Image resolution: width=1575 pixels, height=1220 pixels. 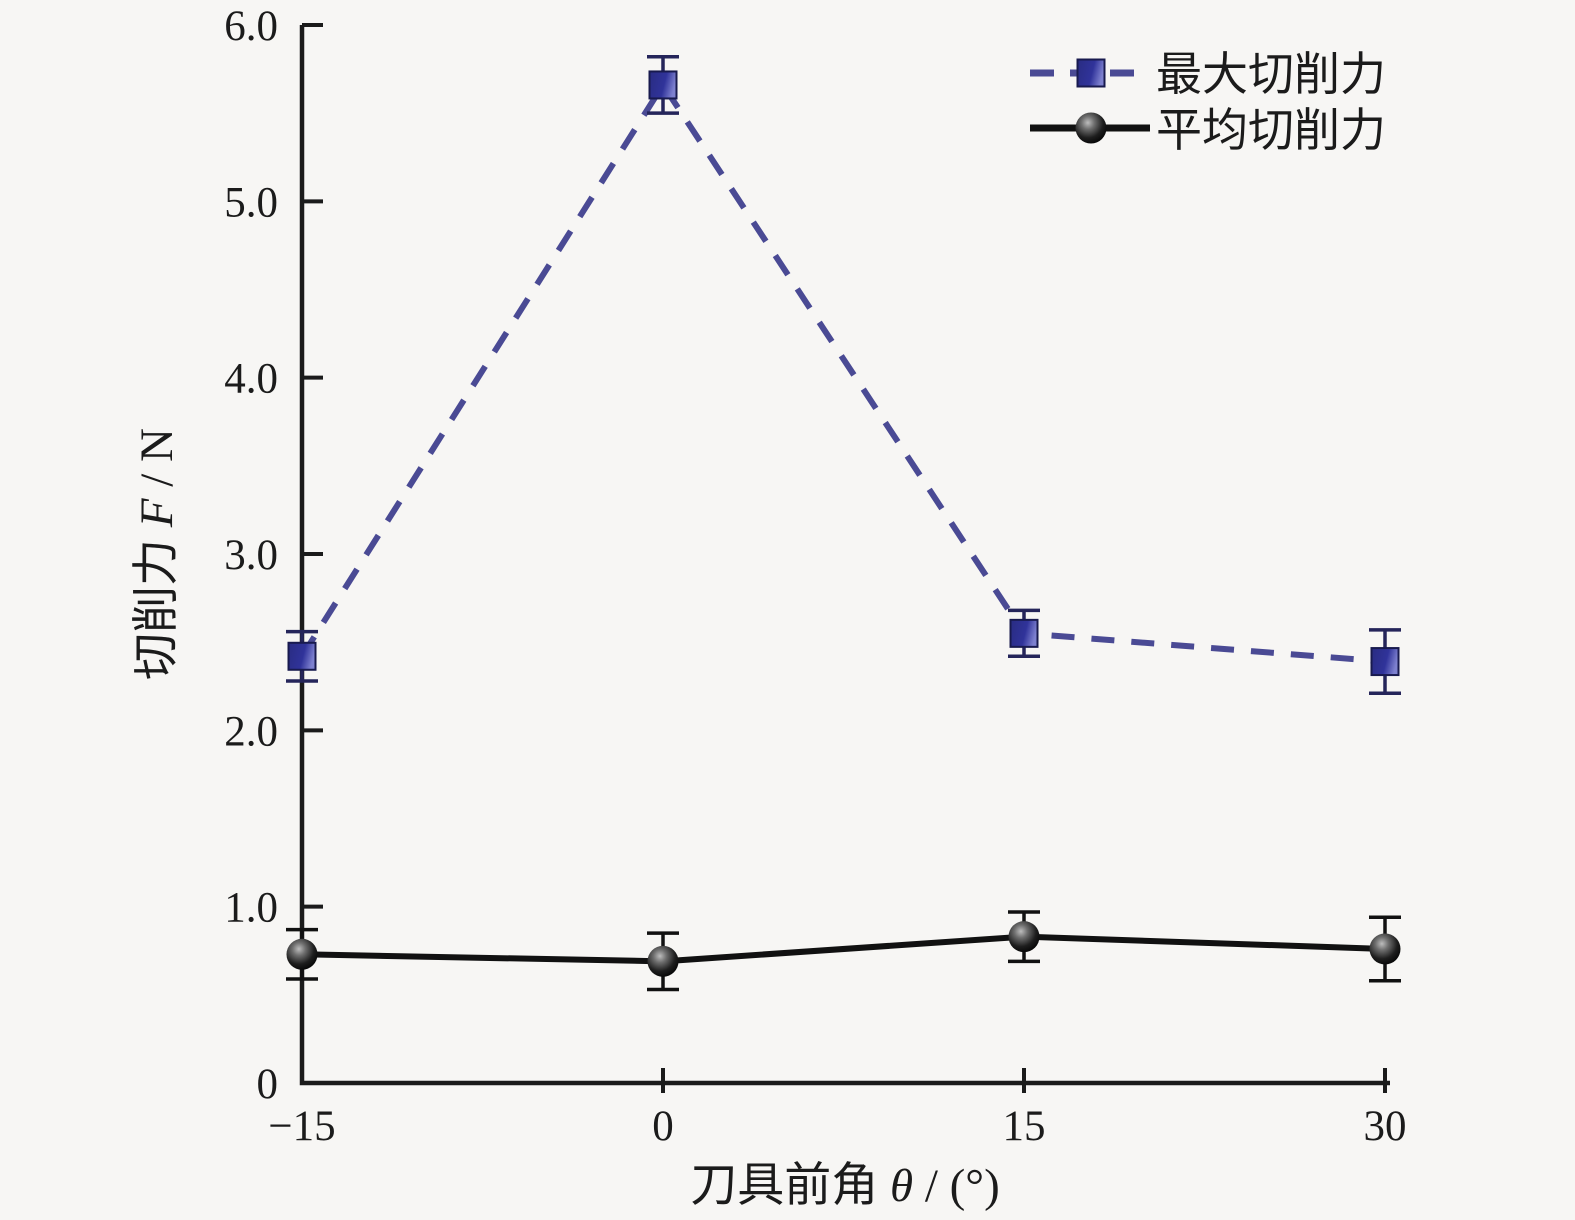 I want to click on x-axis-tick-labels: −15 0 15 30, so click(x=837, y=1126).